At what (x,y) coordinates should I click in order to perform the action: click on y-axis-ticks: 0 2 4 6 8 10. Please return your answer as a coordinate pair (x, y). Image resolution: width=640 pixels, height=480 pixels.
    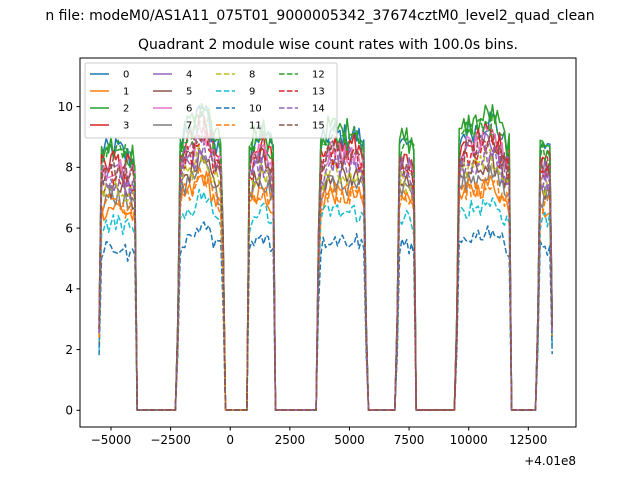
    Looking at the image, I should click on (69, 259).